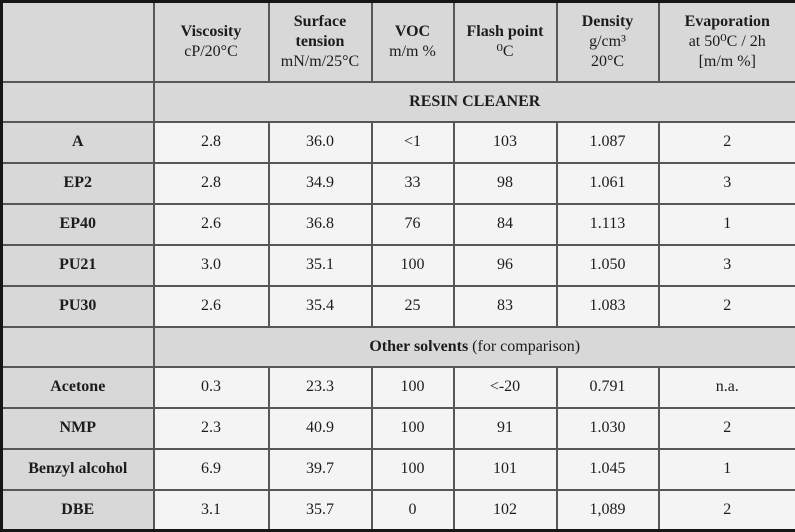 Image resolution: width=795 pixels, height=532 pixels. I want to click on row-label: PU21, so click(78, 265).